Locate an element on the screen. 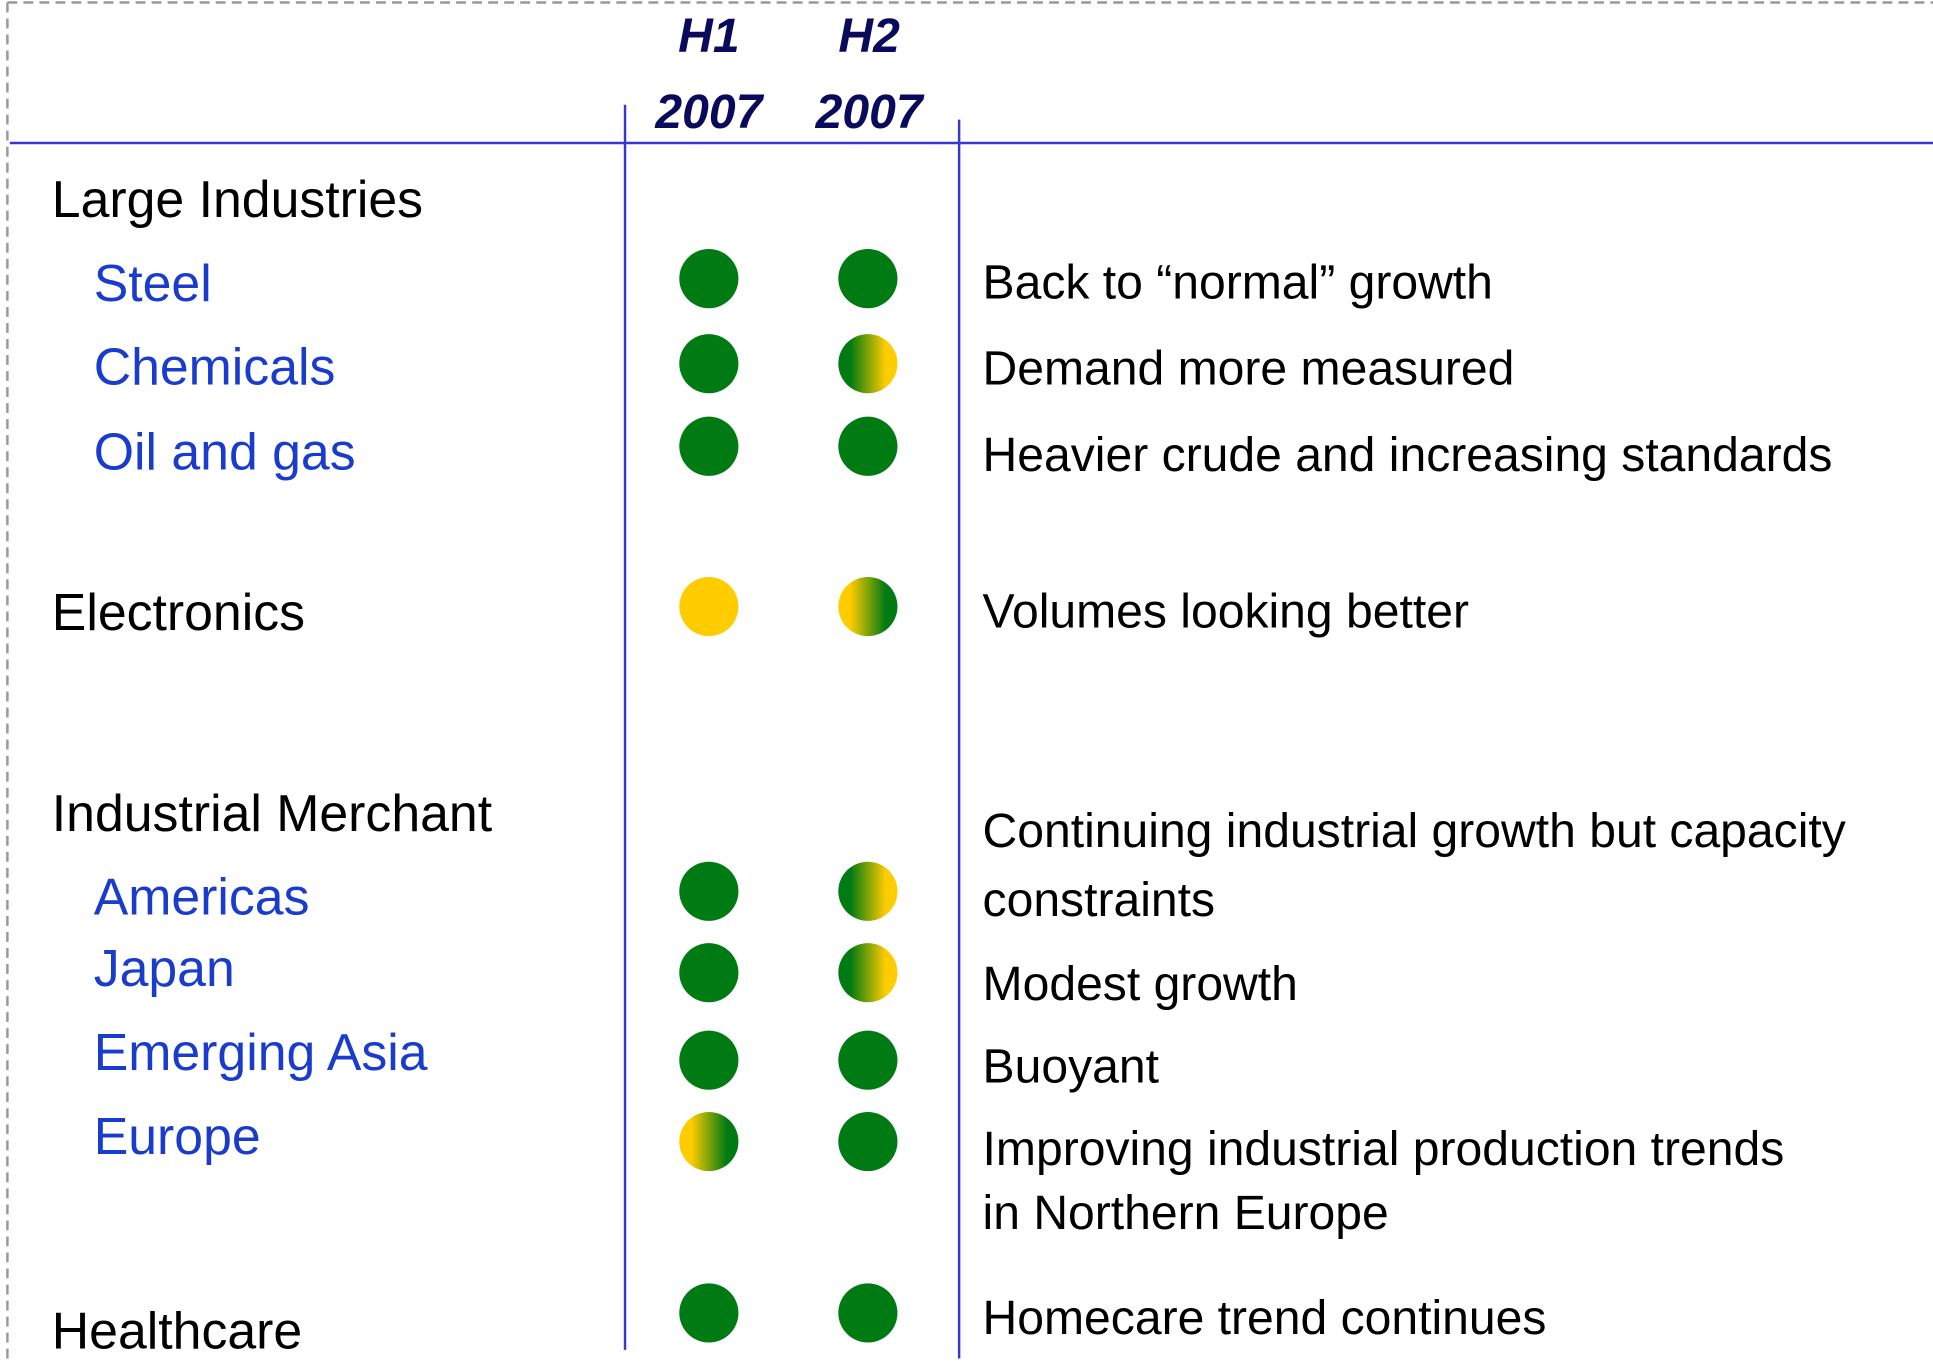 This screenshot has width=1933, height=1362. column-header: H2 is located at coordinates (869, 36).